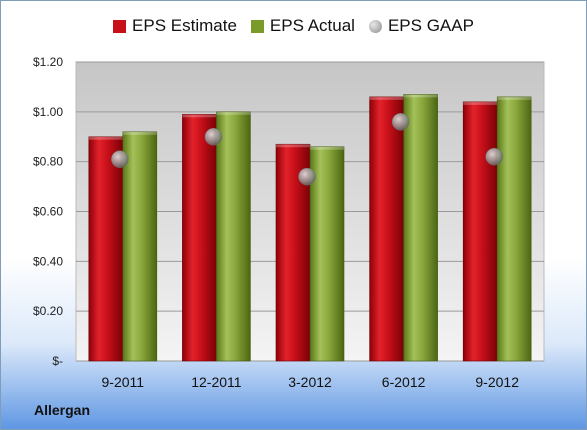 Image resolution: width=587 pixels, height=430 pixels. Describe the element at coordinates (48, 311) in the screenshot. I see `y-tick-label: $0.20` at that location.